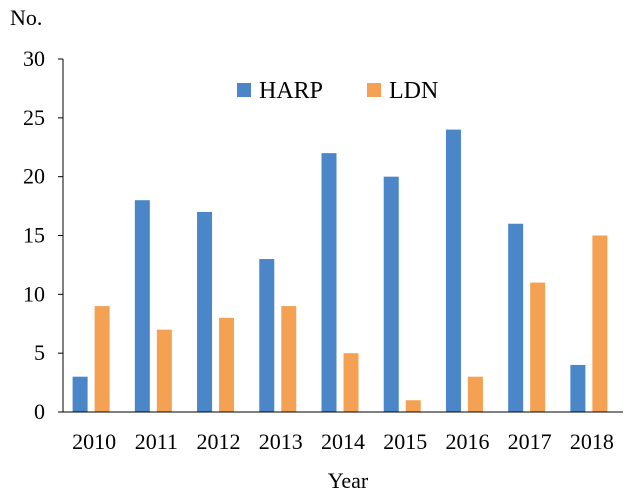  I want to click on x-tick-label: 2016, so click(467, 441).